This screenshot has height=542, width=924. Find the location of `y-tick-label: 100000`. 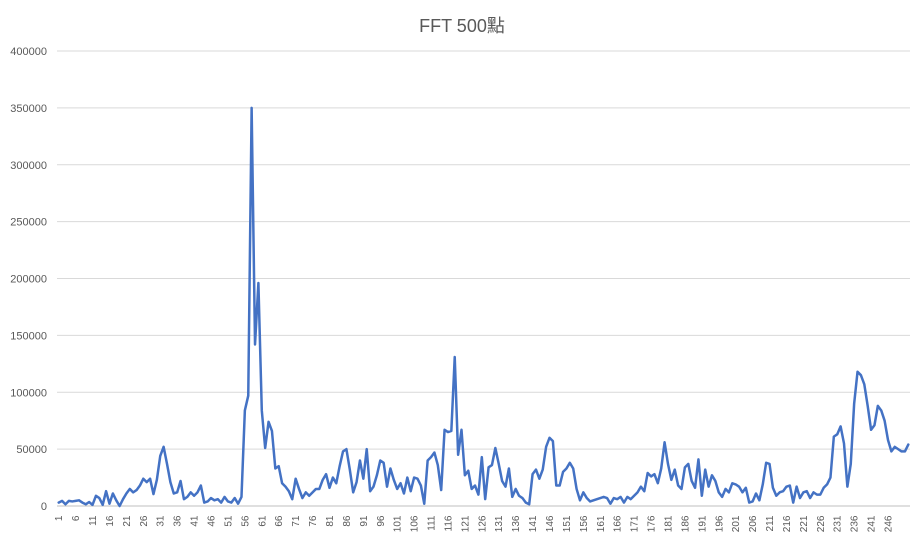

y-tick-label: 100000 is located at coordinates (28, 393).